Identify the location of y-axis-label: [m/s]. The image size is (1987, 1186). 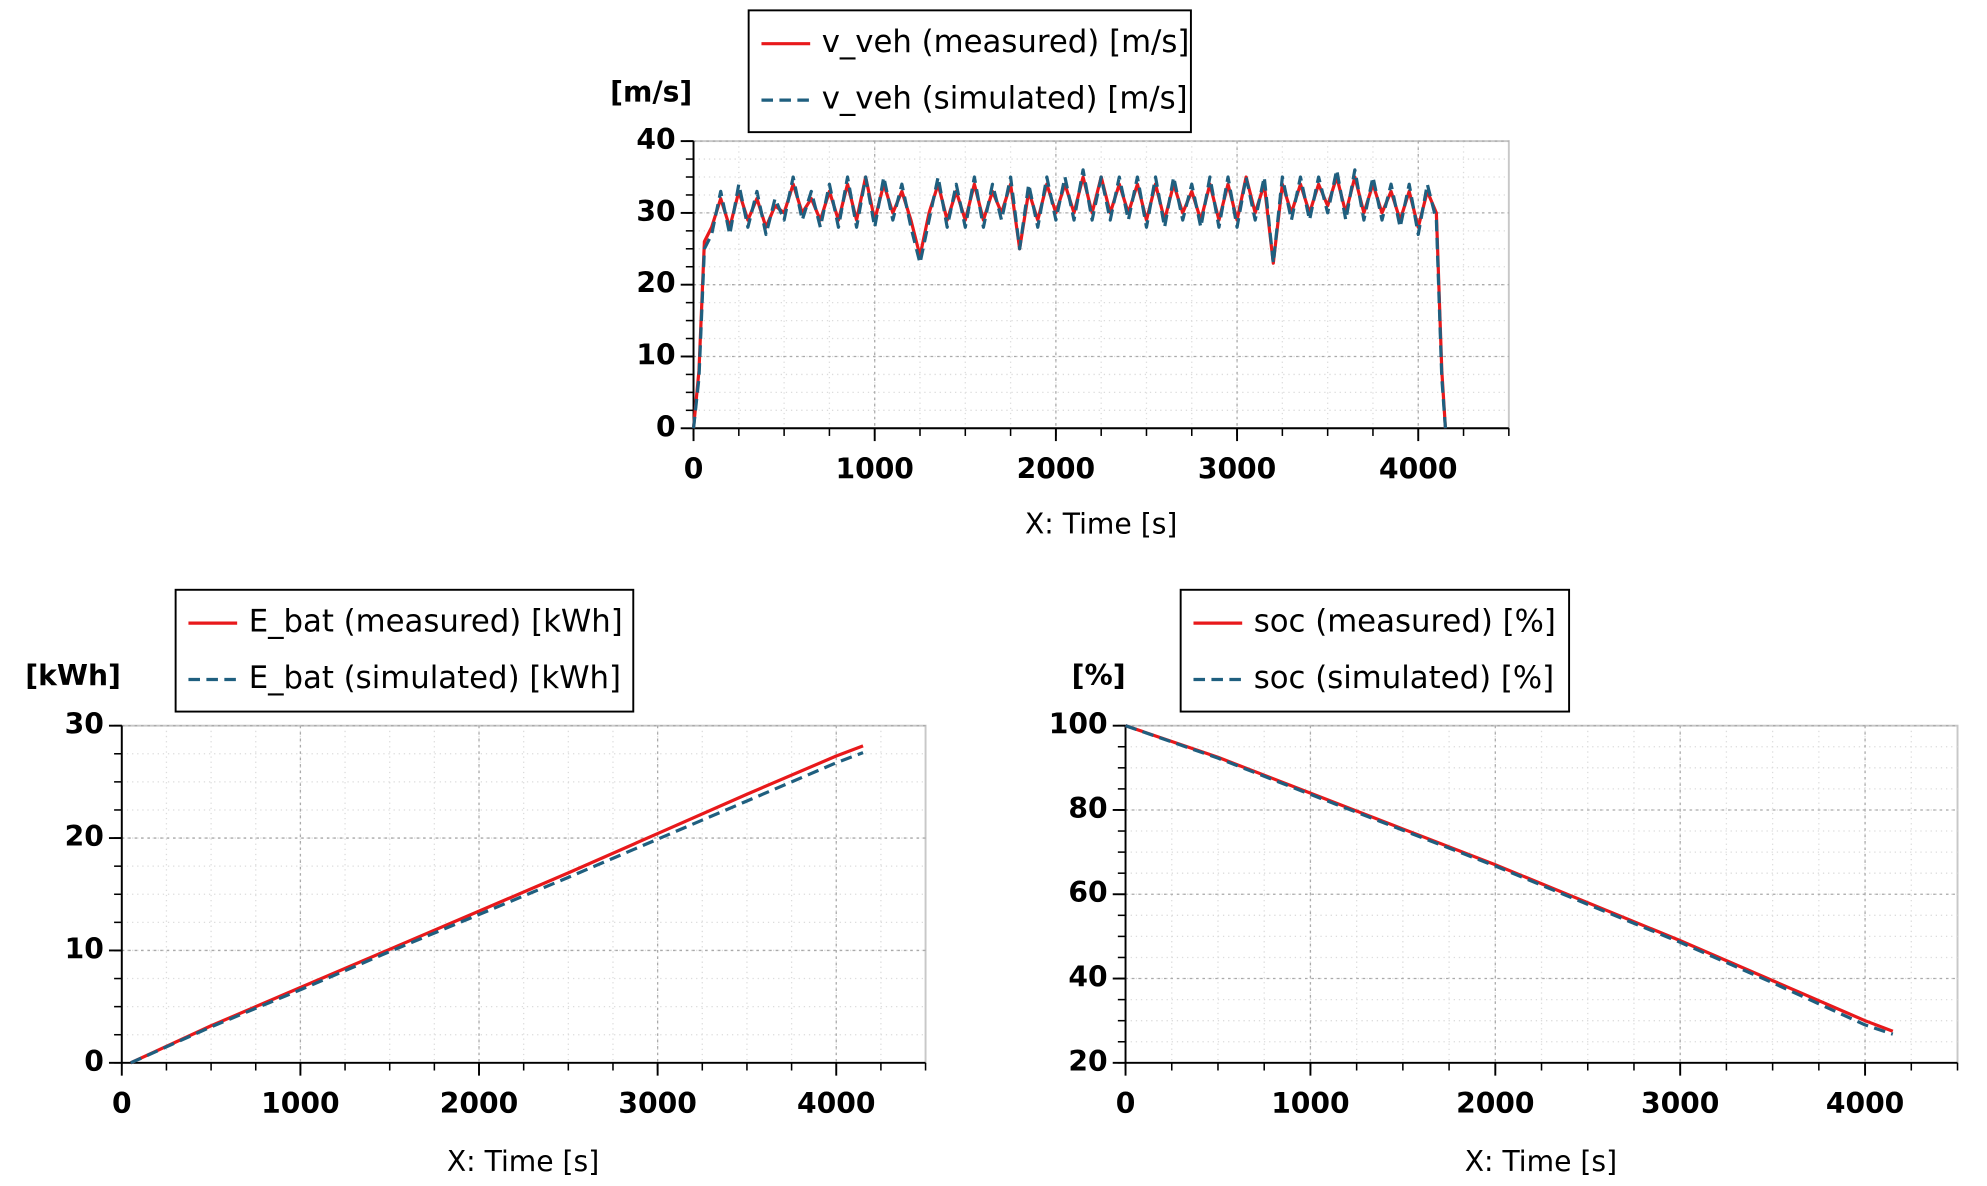
(651, 92).